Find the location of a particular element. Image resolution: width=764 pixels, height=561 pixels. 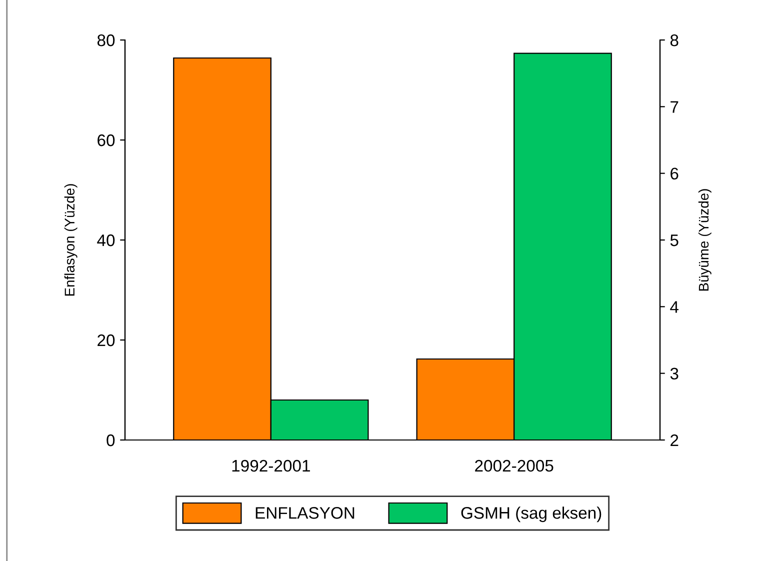

y-tick-label: 40 is located at coordinates (106, 240).